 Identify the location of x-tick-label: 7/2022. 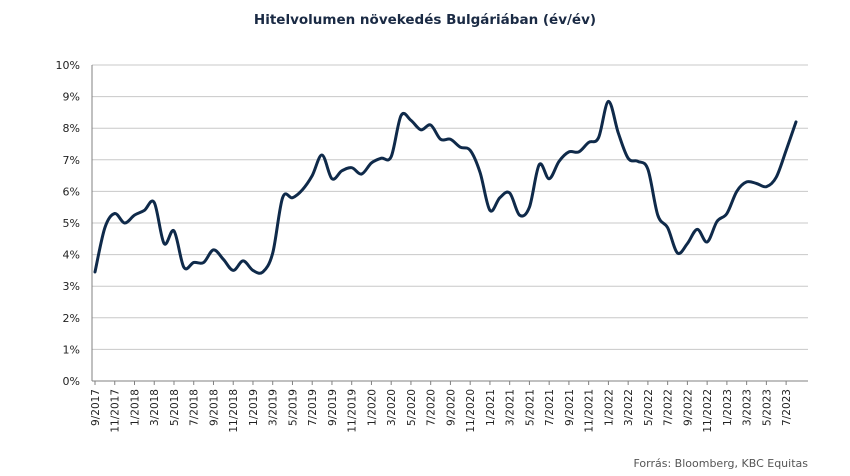
(669, 407).